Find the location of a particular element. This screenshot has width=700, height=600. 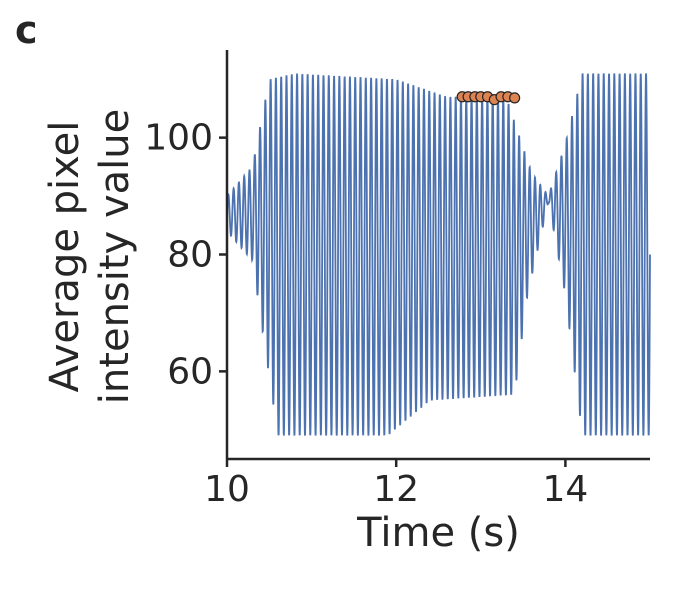

y-tick-label: 60 is located at coordinates (190, 371).